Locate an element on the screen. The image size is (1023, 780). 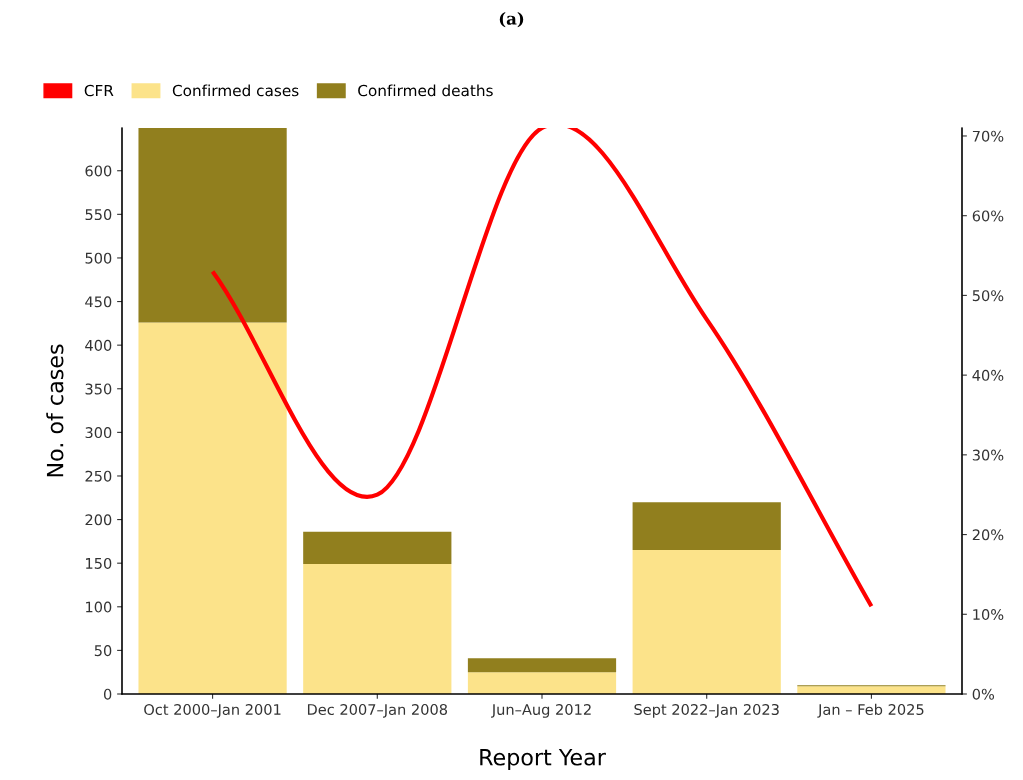
y-tick-label: 350 is located at coordinates (98, 389).